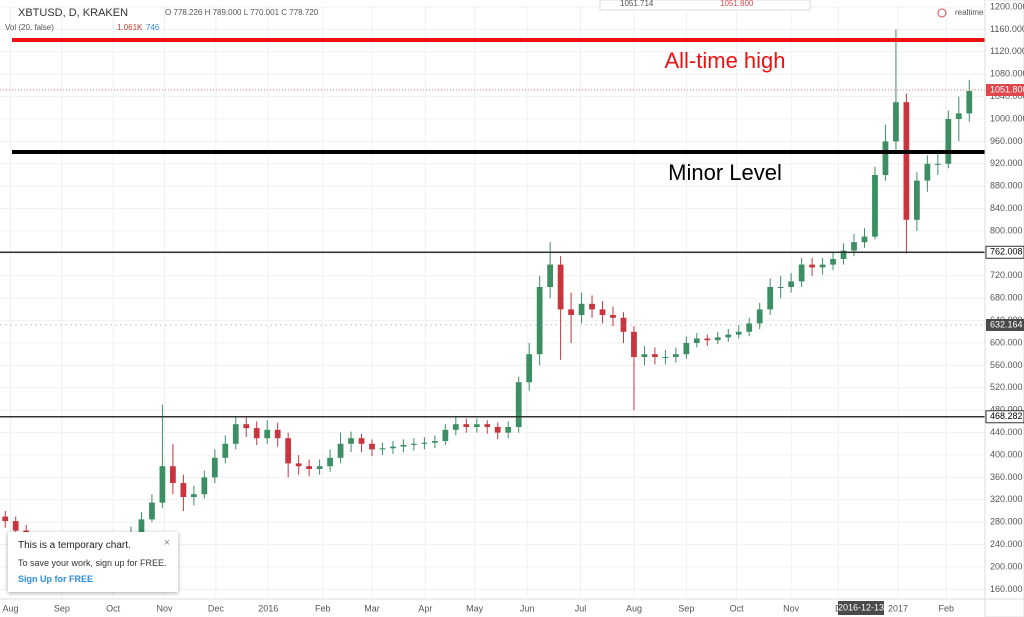 This screenshot has height=617, width=1024. What do you see at coordinates (898, 608) in the screenshot?
I see `x-tick-label: 2017` at bounding box center [898, 608].